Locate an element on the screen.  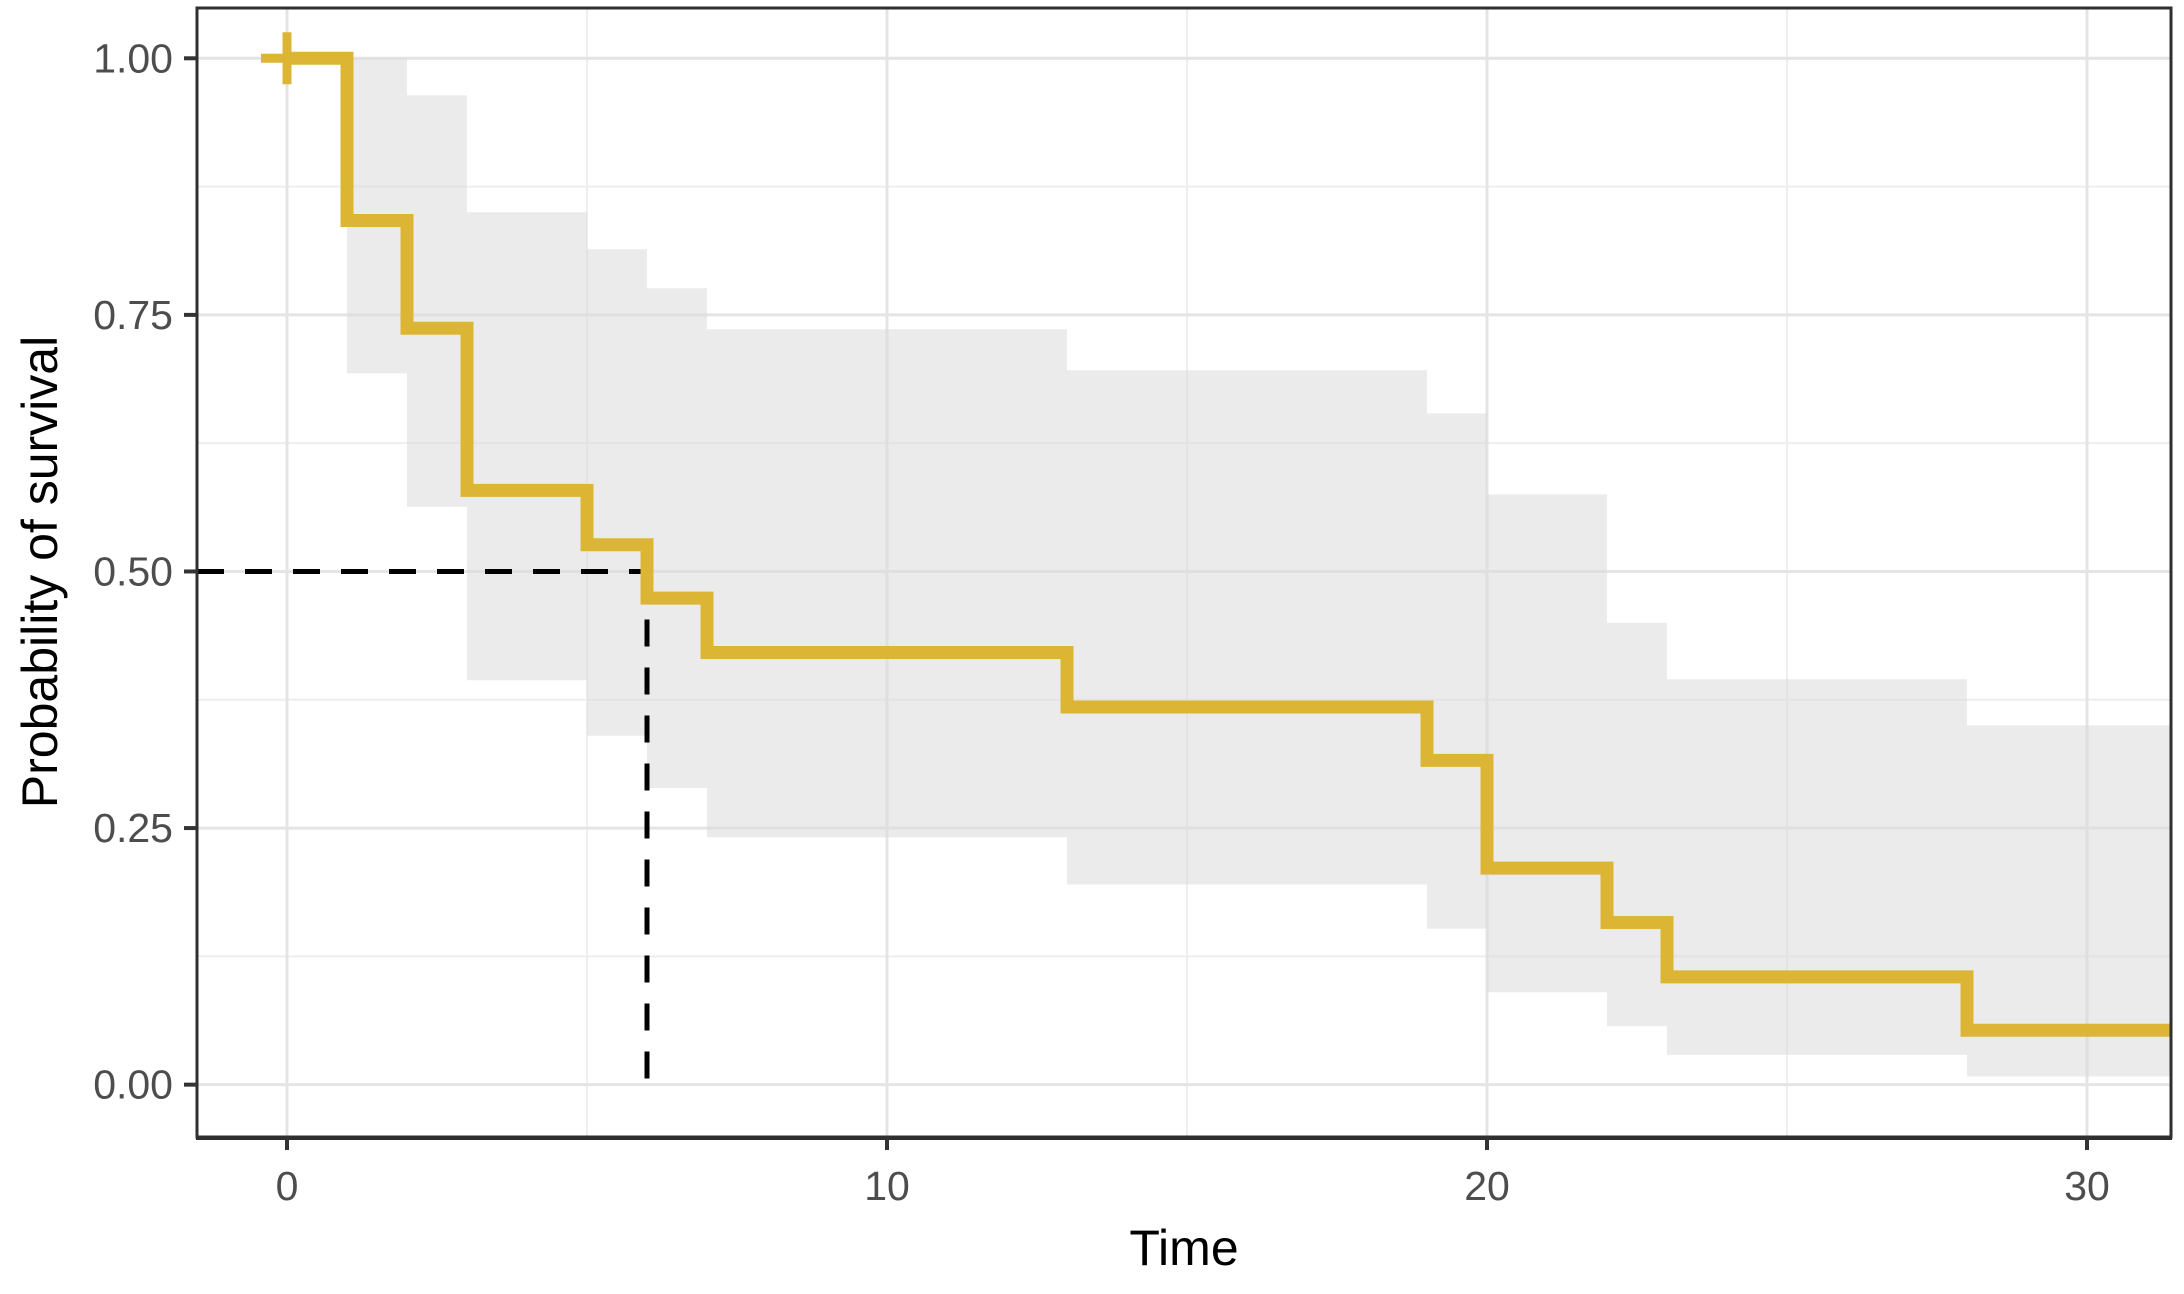
y-tick-label: 0.25 is located at coordinates (133, 828).